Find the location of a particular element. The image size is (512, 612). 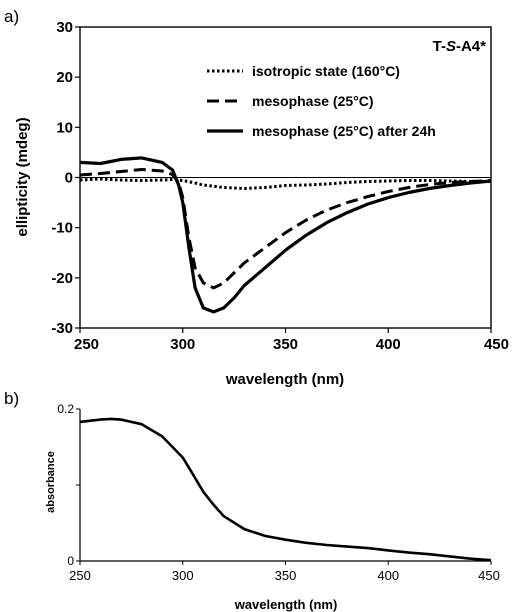

panel-b-y-tick-label: 0.2 is located at coordinates (65, 409).